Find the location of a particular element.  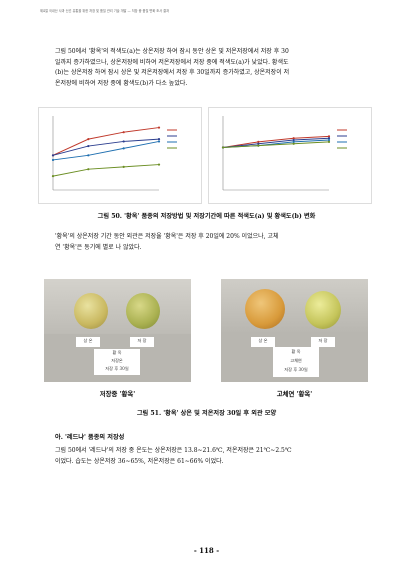

chart-redness-svg is located at coordinates (114, 153).